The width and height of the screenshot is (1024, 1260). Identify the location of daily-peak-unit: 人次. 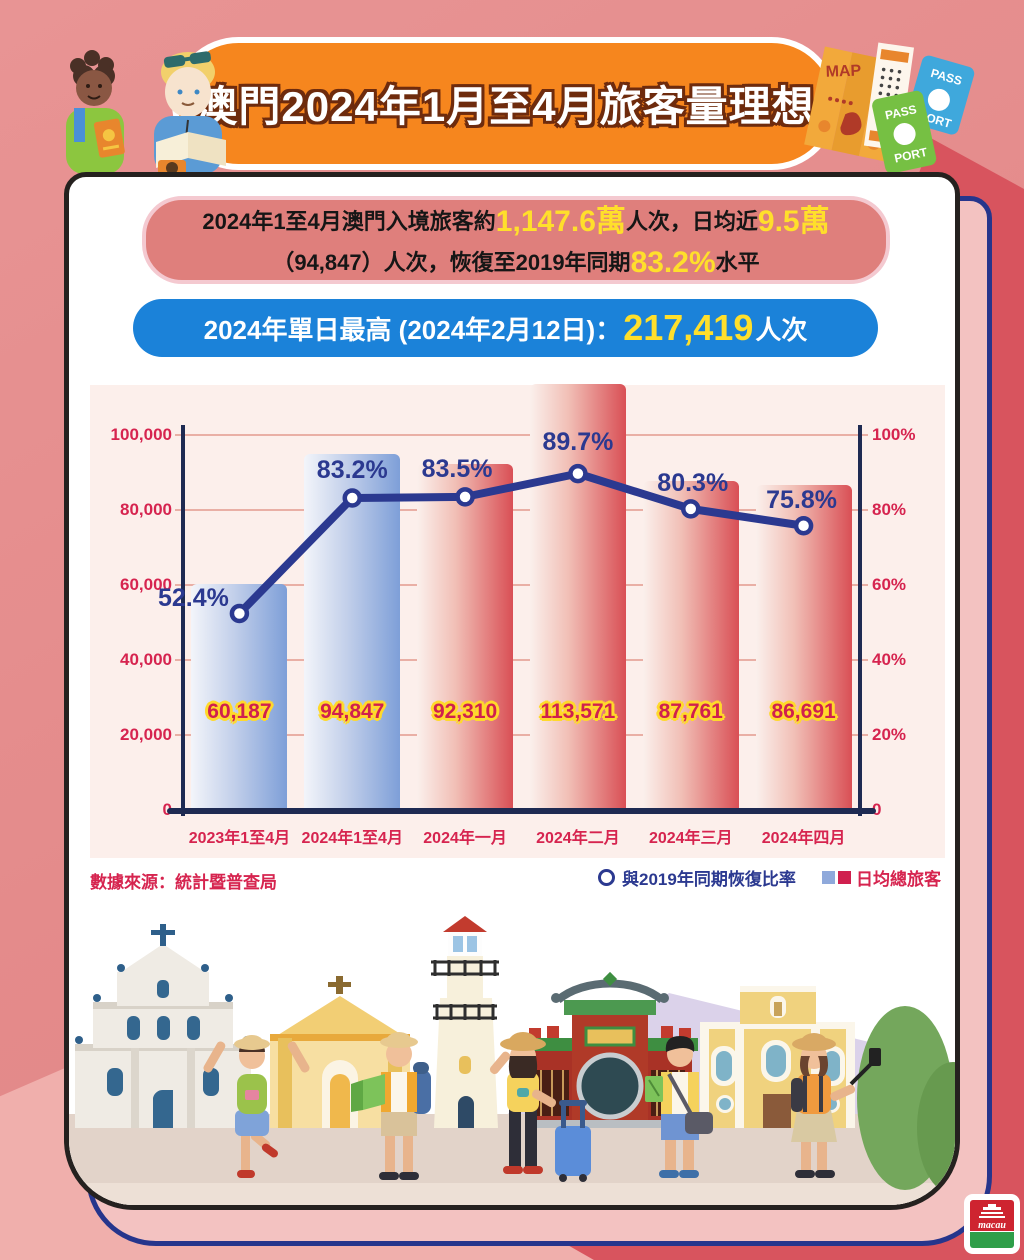
(781, 329).